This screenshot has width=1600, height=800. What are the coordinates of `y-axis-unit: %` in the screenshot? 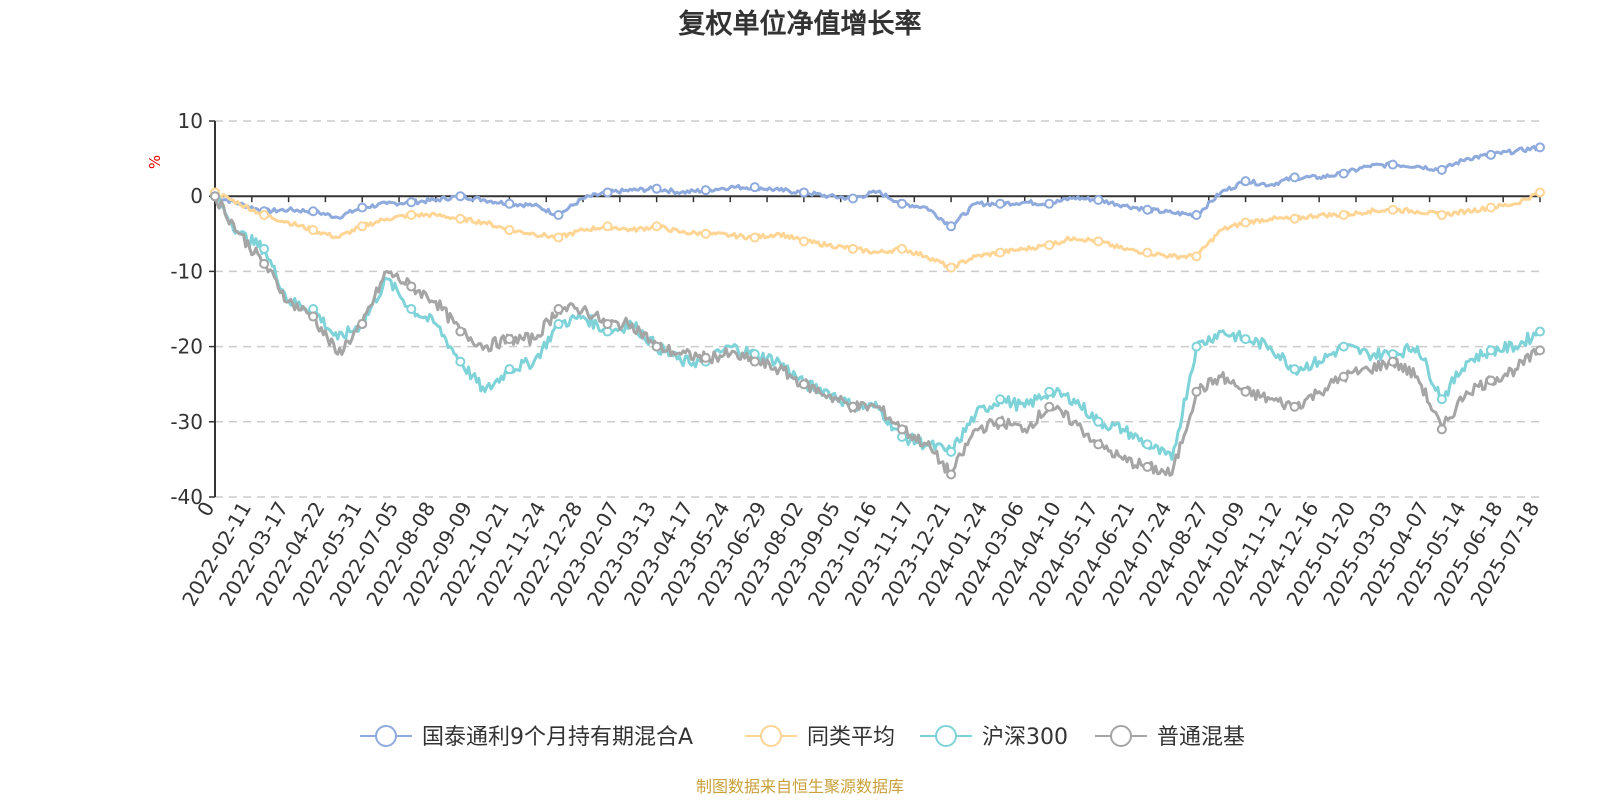 It's located at (155, 162).